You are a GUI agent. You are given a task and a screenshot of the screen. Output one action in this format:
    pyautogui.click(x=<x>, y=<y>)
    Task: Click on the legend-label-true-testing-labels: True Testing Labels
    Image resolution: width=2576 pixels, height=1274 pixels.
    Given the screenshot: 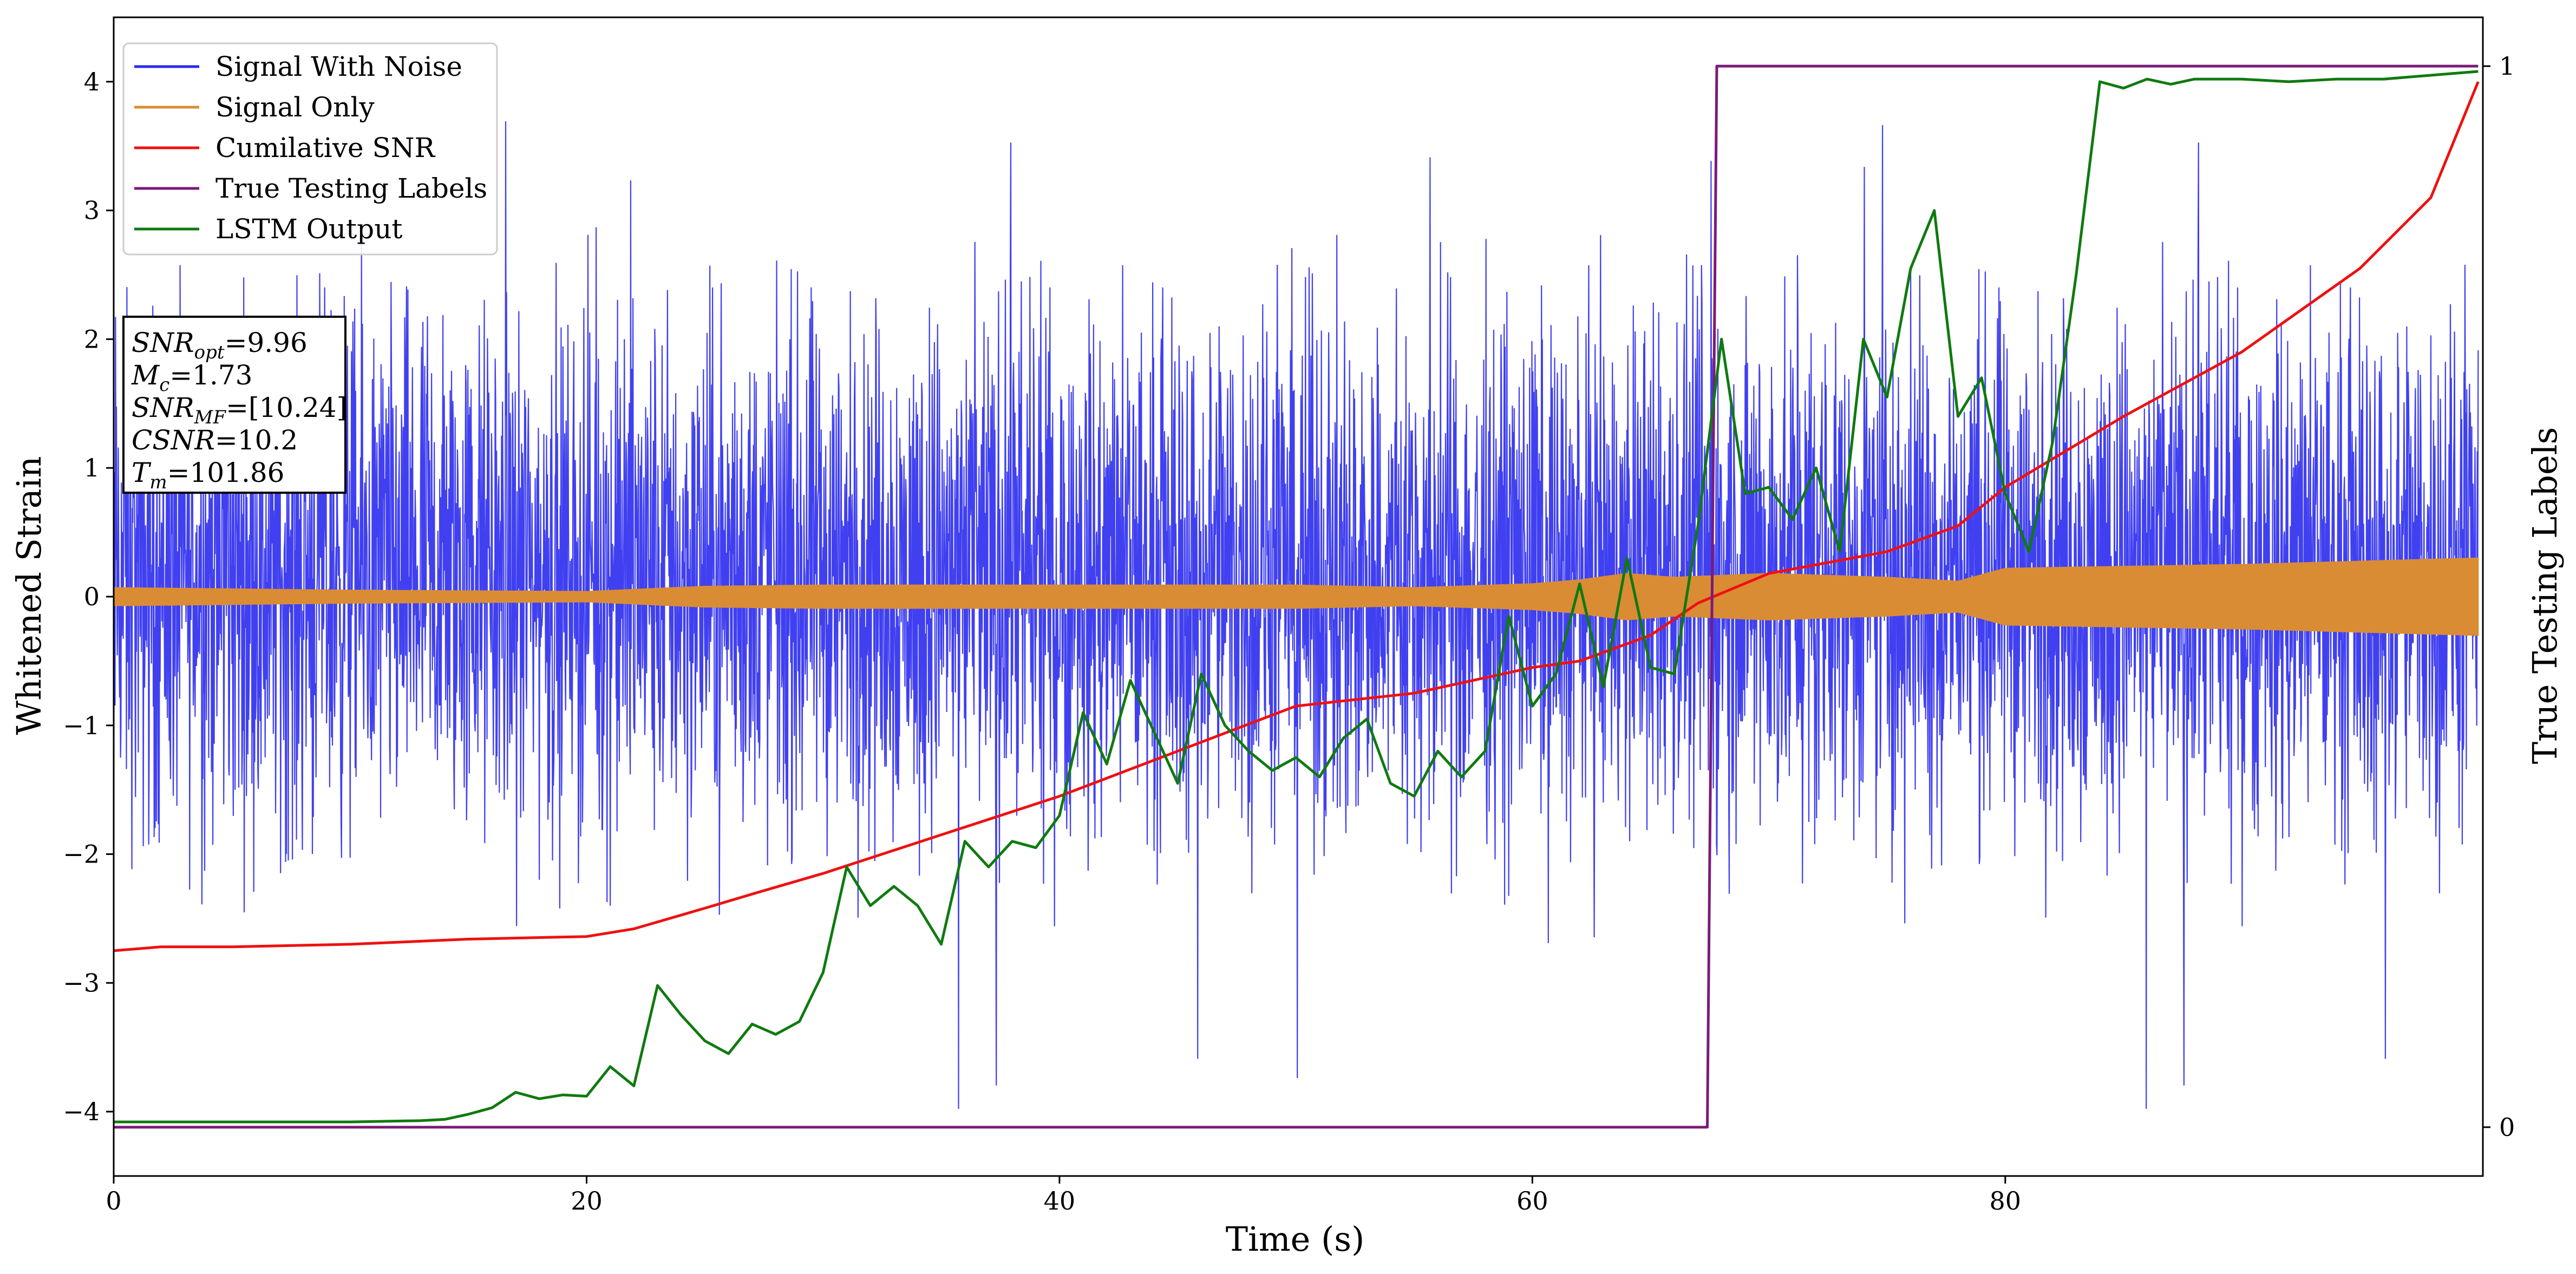 What is the action you would take?
    pyautogui.click(x=351, y=188)
    